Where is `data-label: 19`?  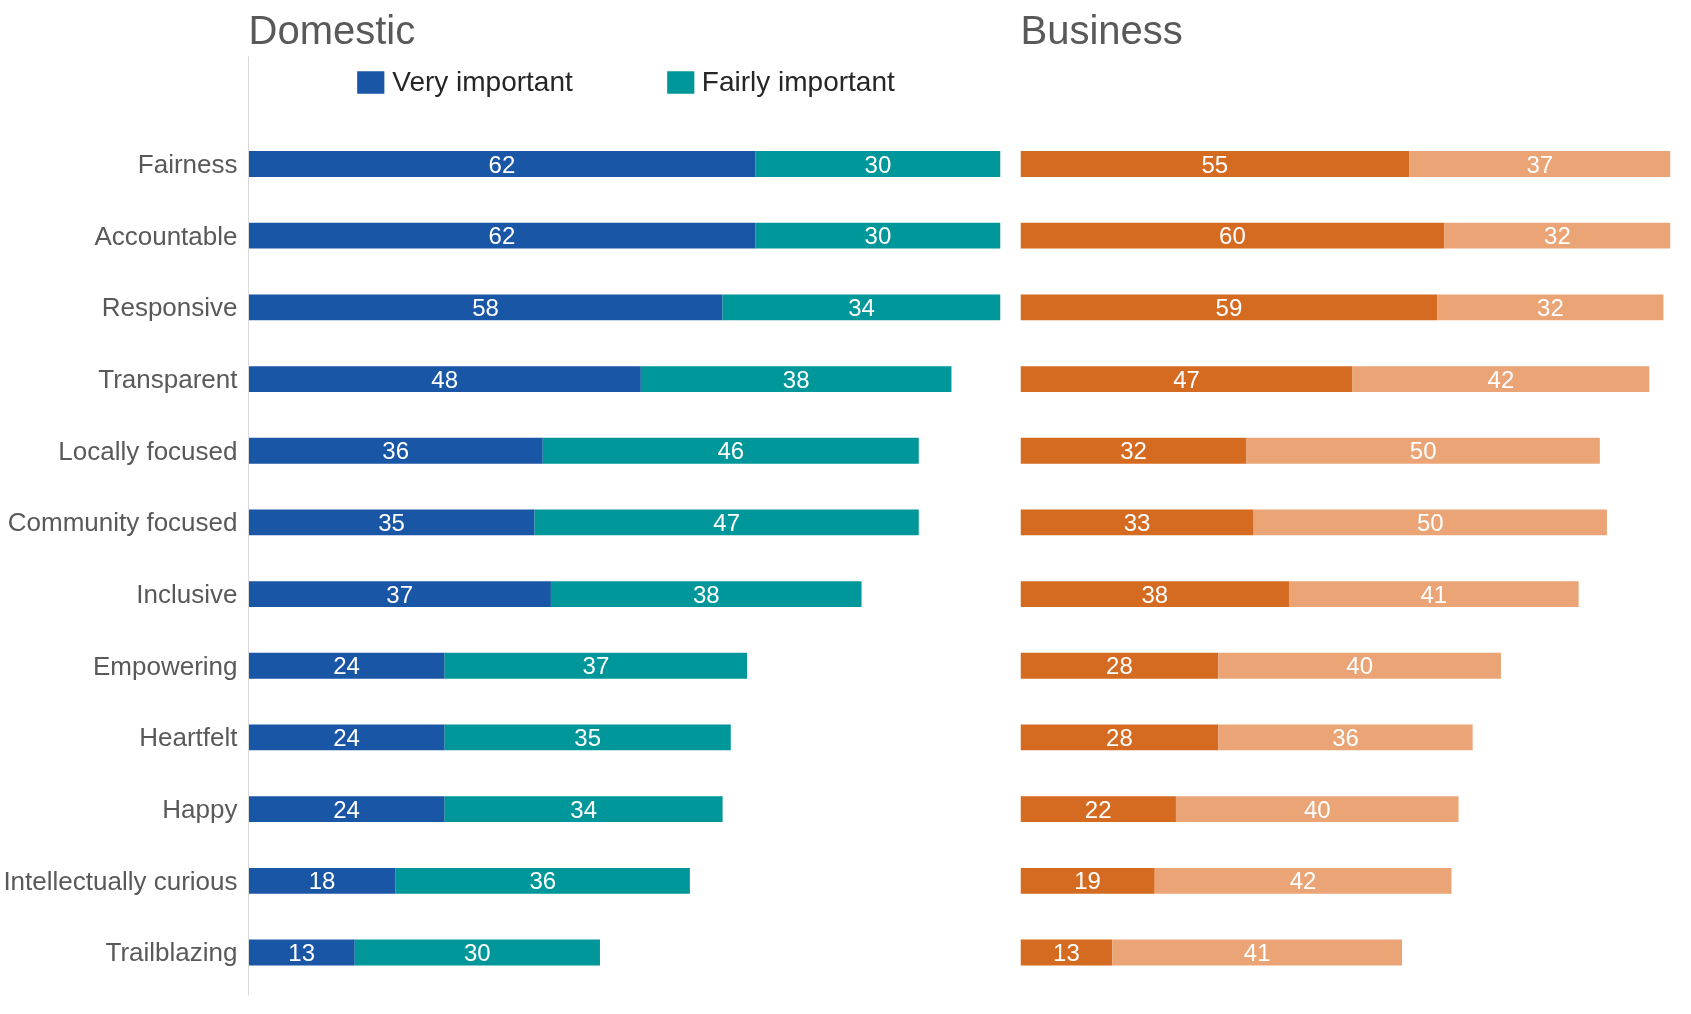 data-label: 19 is located at coordinates (1087, 881).